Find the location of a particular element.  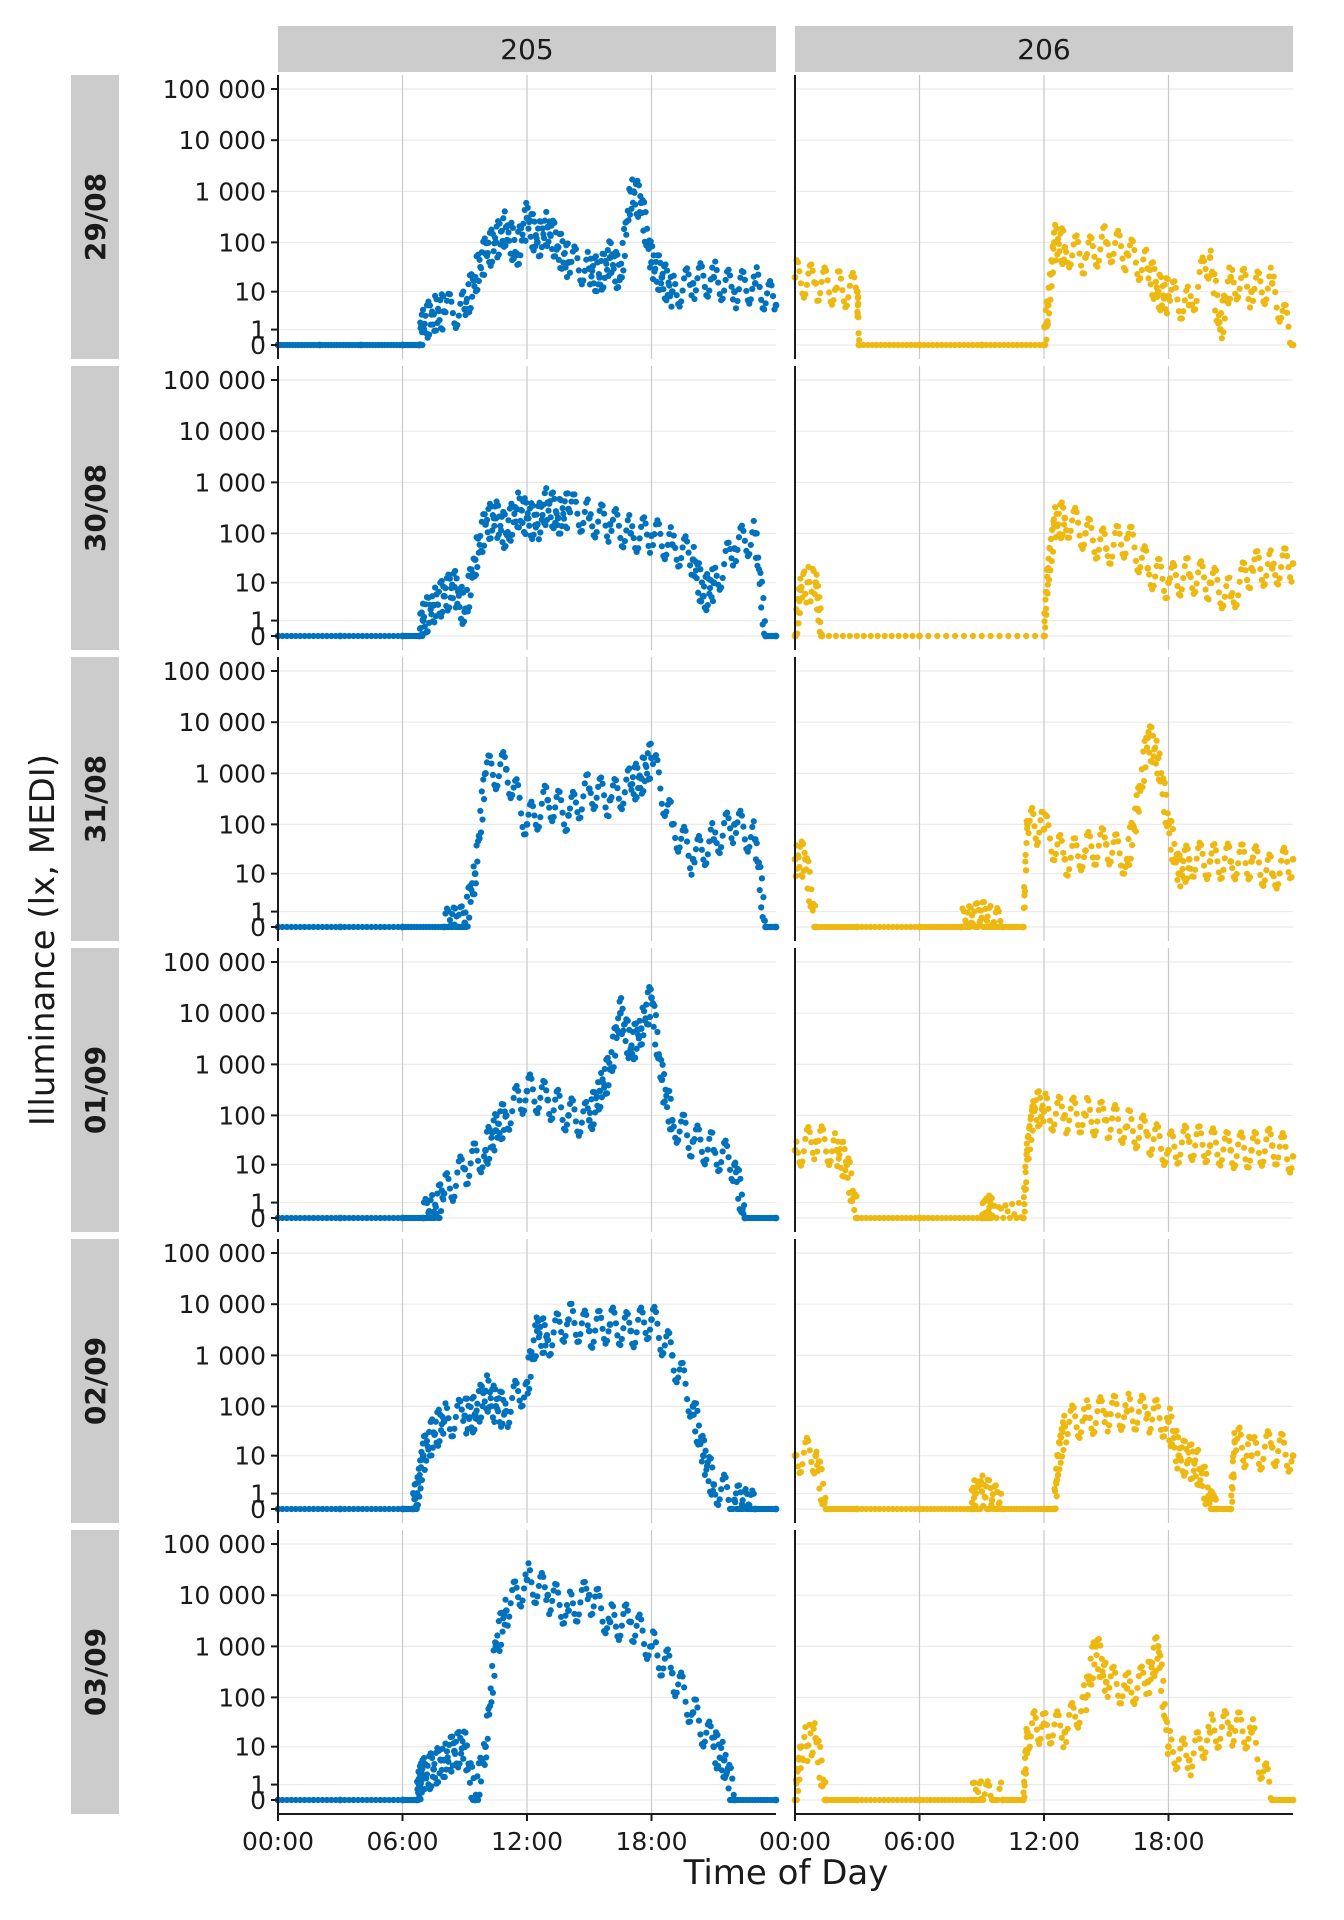

y-tick-label: 0 is located at coordinates (258, 1218).